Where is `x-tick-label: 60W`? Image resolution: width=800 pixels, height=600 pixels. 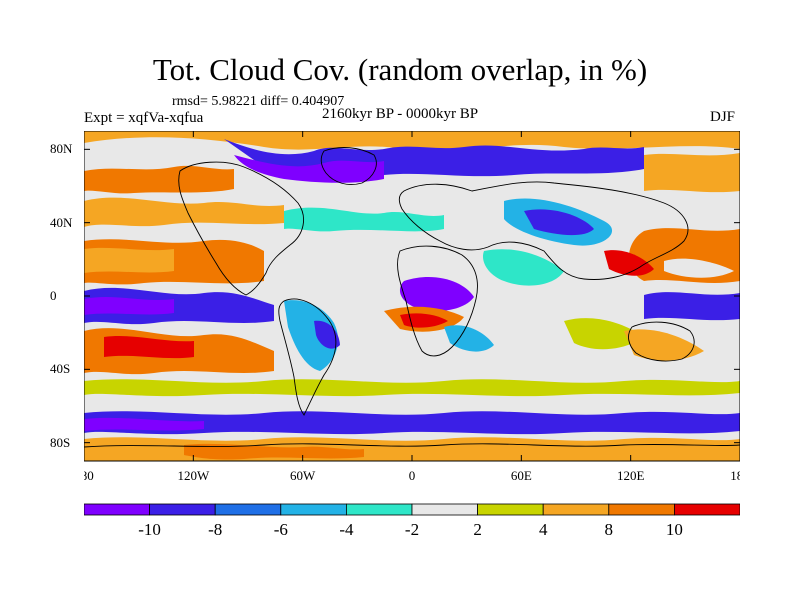 x-tick-label: 60W is located at coordinates (303, 475).